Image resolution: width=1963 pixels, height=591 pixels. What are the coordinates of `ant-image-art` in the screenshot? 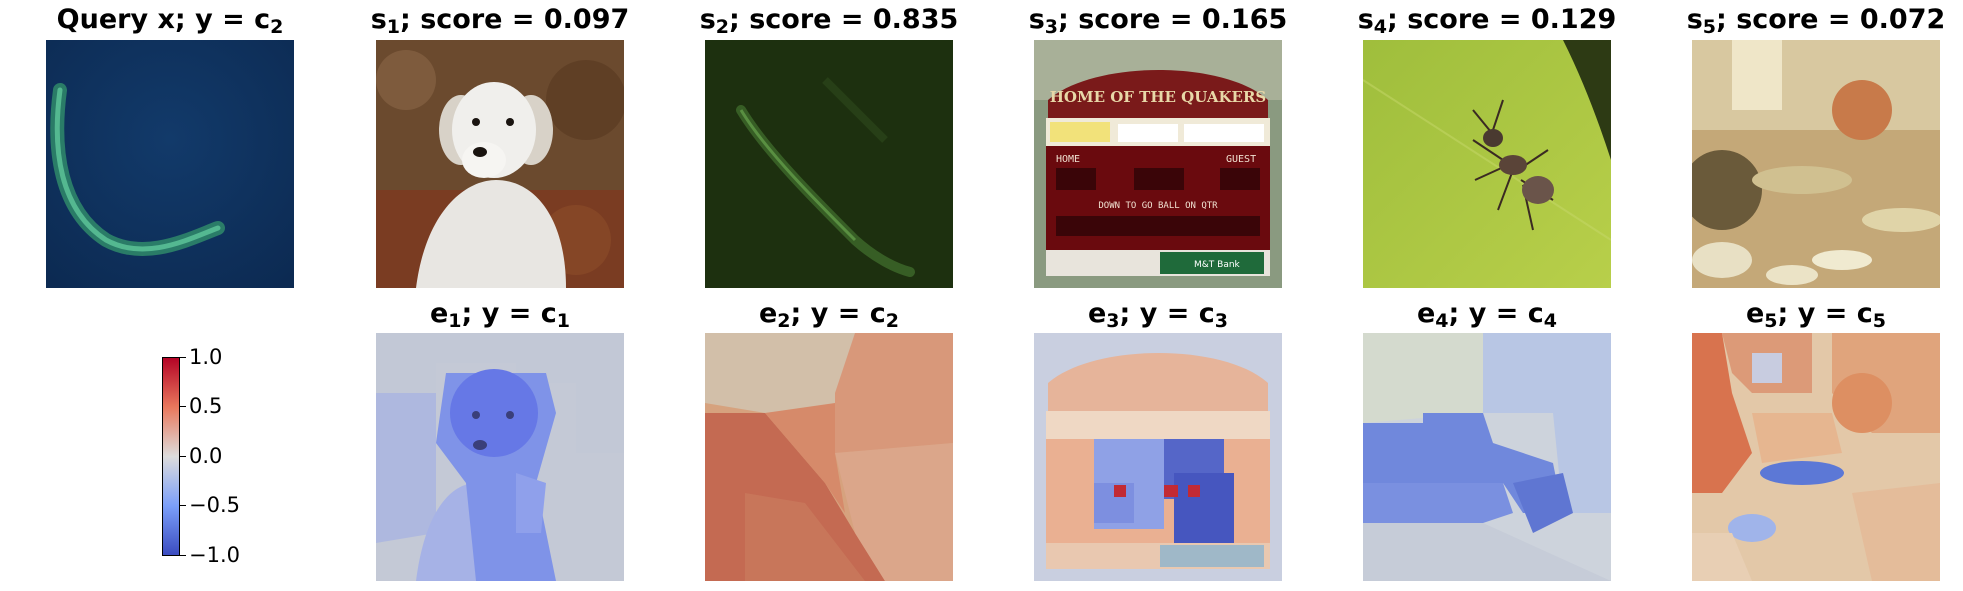 It's located at (1487, 164).